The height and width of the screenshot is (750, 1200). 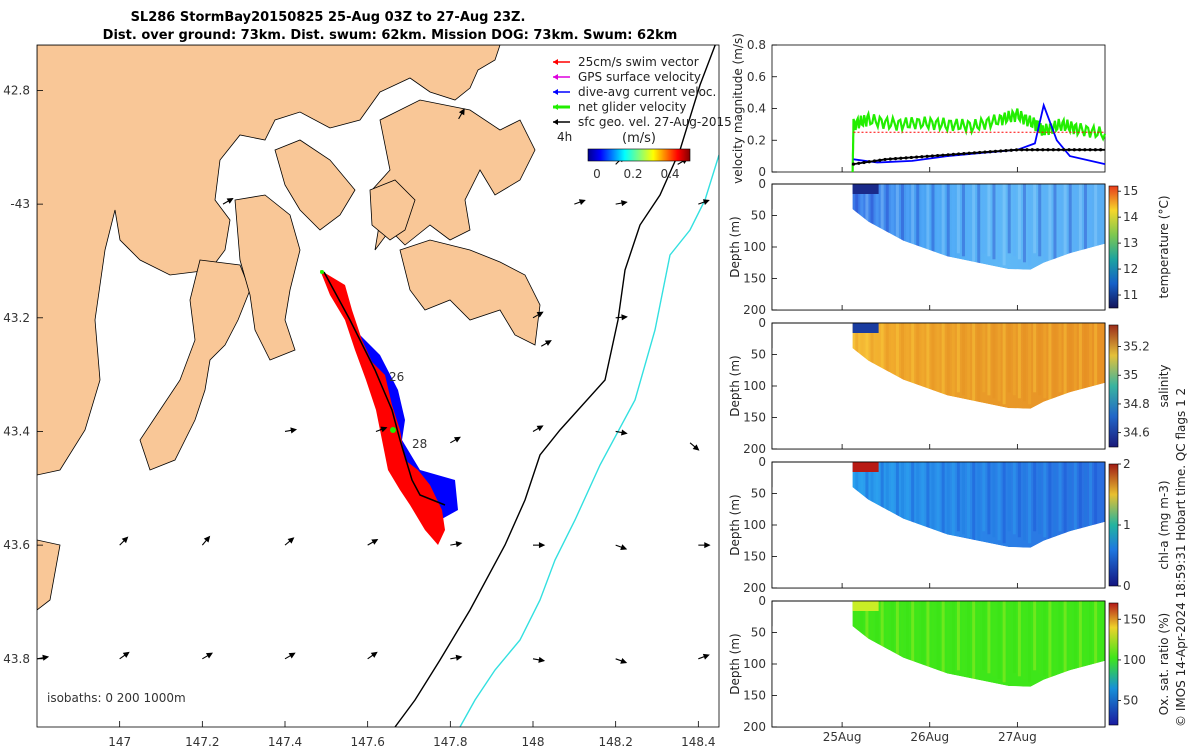 I want to click on cbar-tick-label: 13, so click(x=1130, y=243).